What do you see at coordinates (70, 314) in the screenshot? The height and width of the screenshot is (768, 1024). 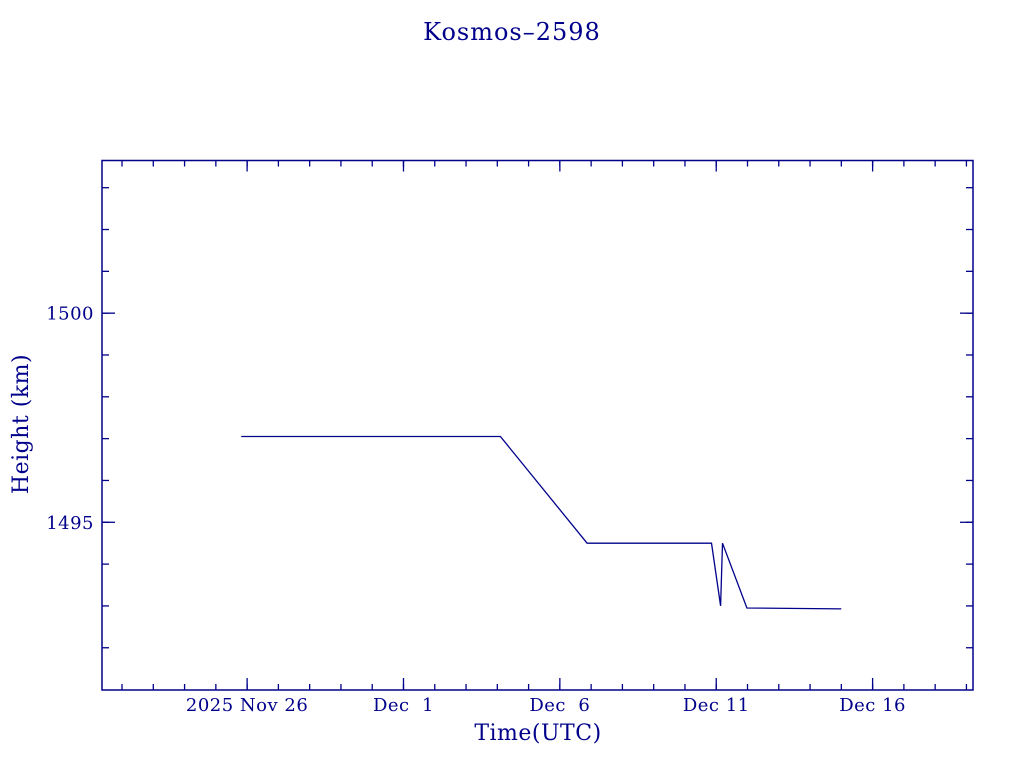 I see `y-tick-label: 1500` at bounding box center [70, 314].